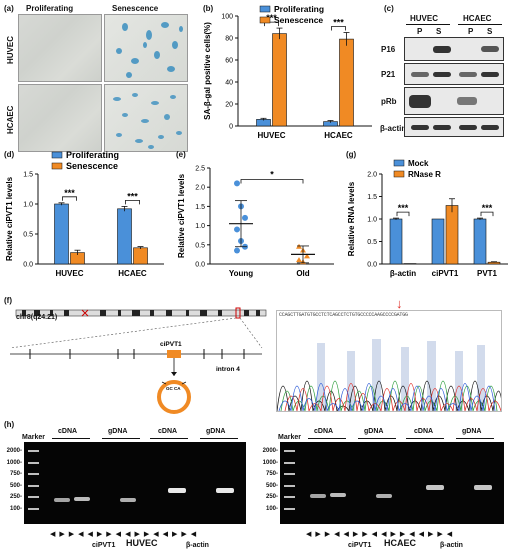  I want to click on chart-g-category-label: β-actin, so click(403, 273).